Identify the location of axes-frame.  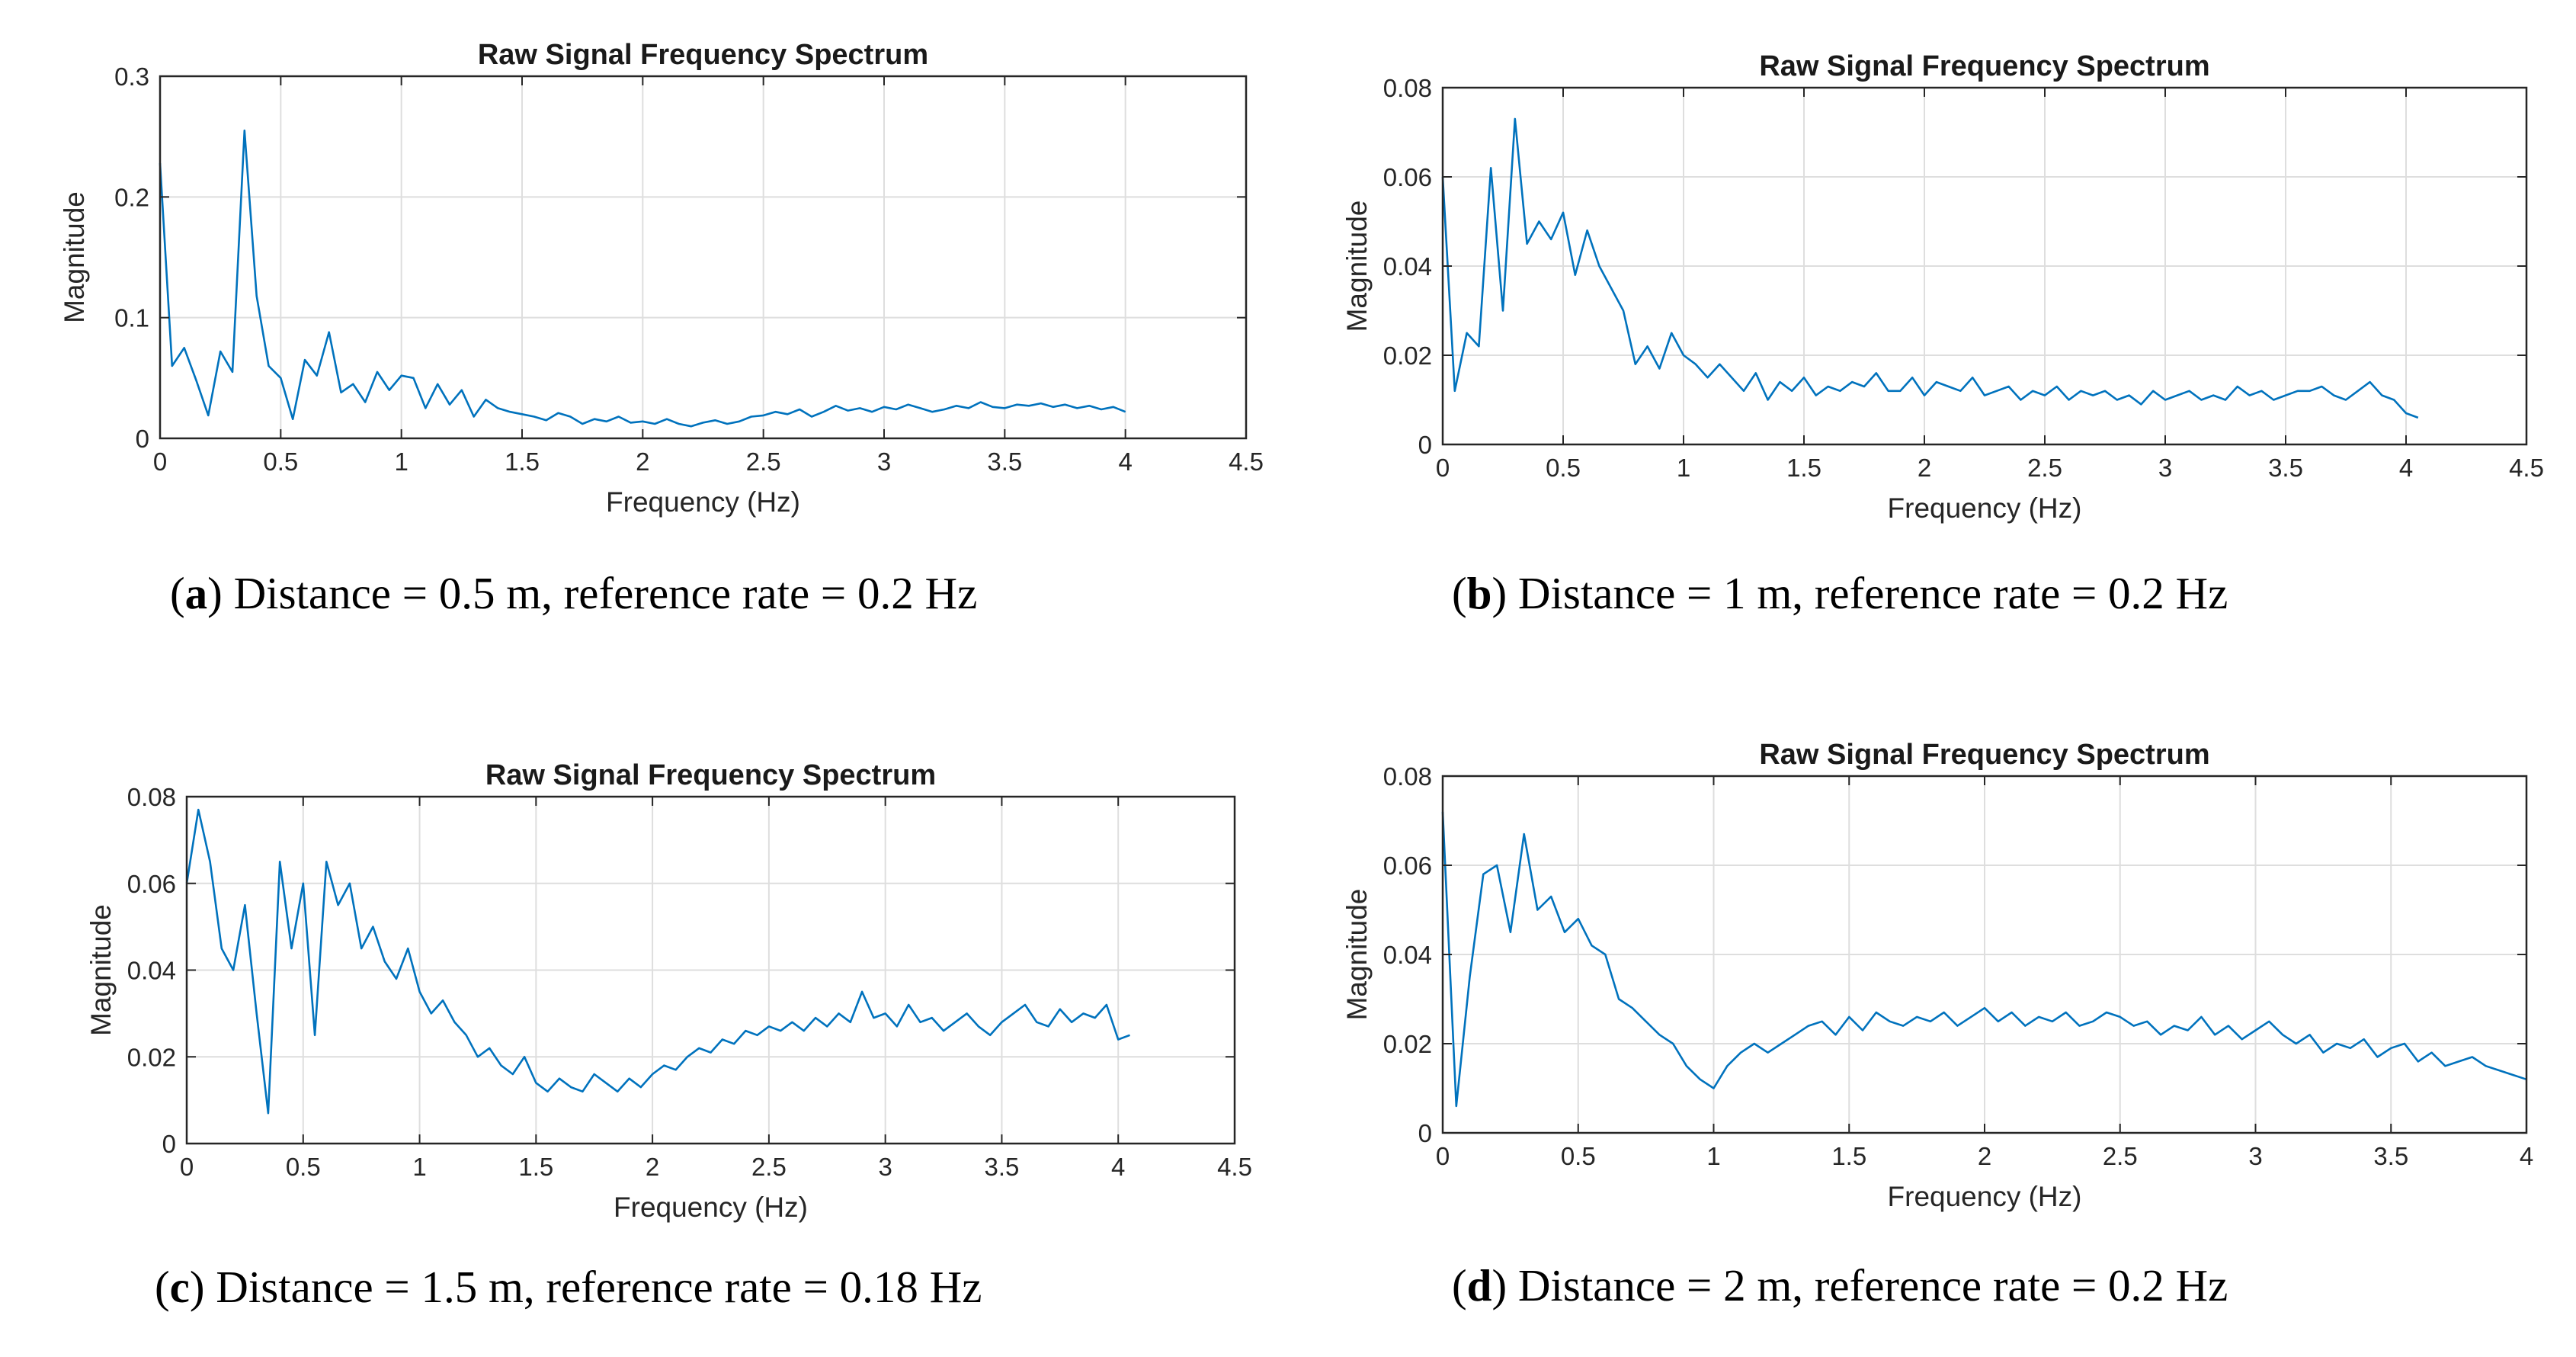
(703, 257).